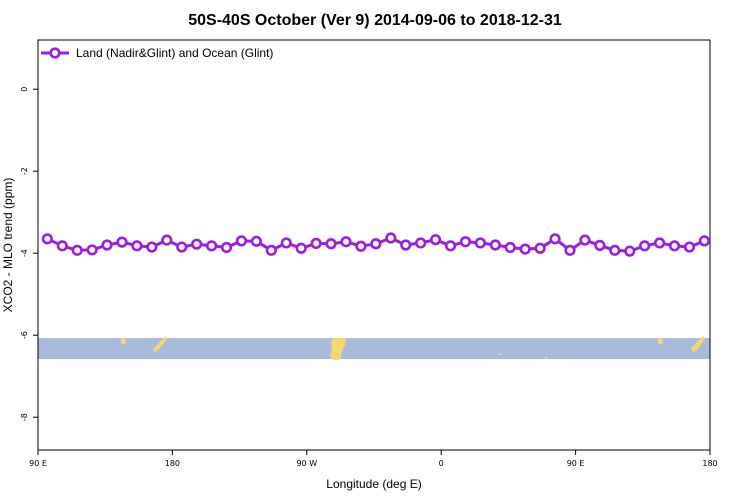 This screenshot has height=500, width=750. Describe the element at coordinates (160, 344) in the screenshot. I see `land-patch-new-zealand-south` at that location.